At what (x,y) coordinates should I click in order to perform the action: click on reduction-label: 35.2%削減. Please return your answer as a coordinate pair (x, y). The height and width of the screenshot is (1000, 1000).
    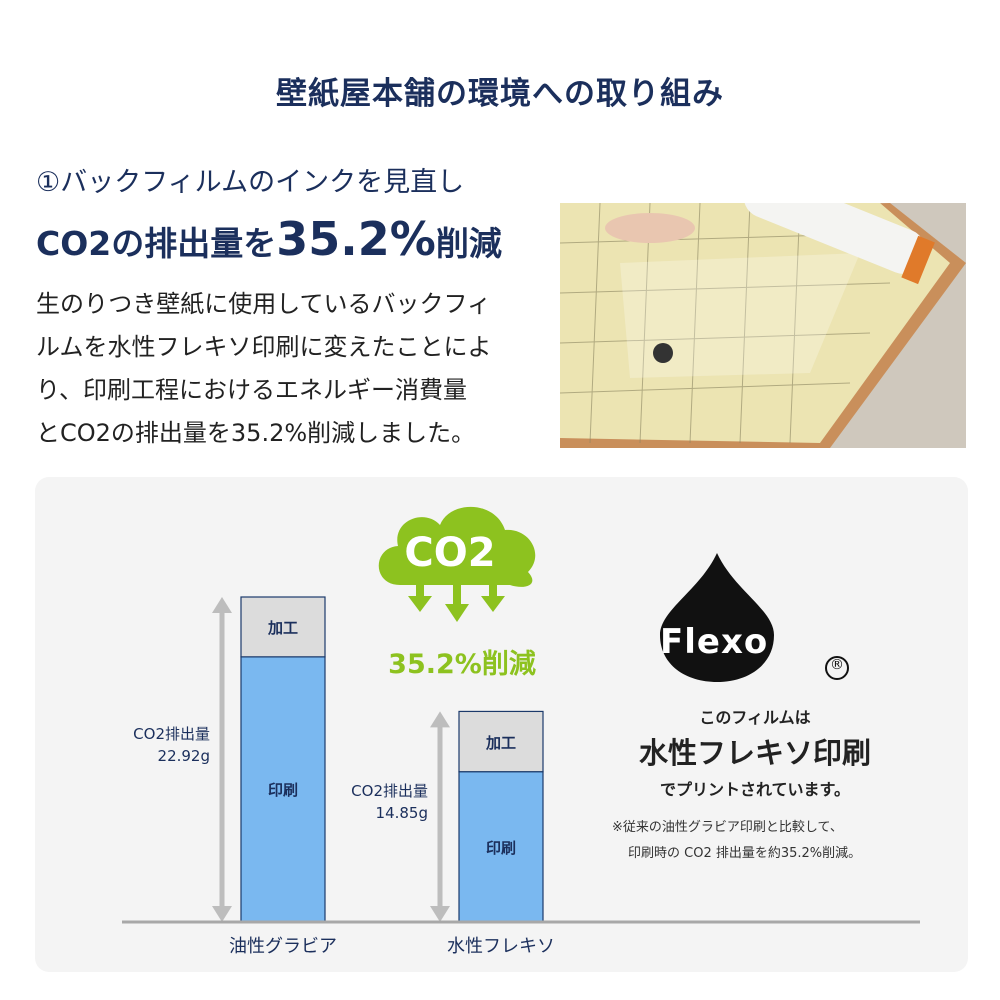
    Looking at the image, I should click on (462, 664).